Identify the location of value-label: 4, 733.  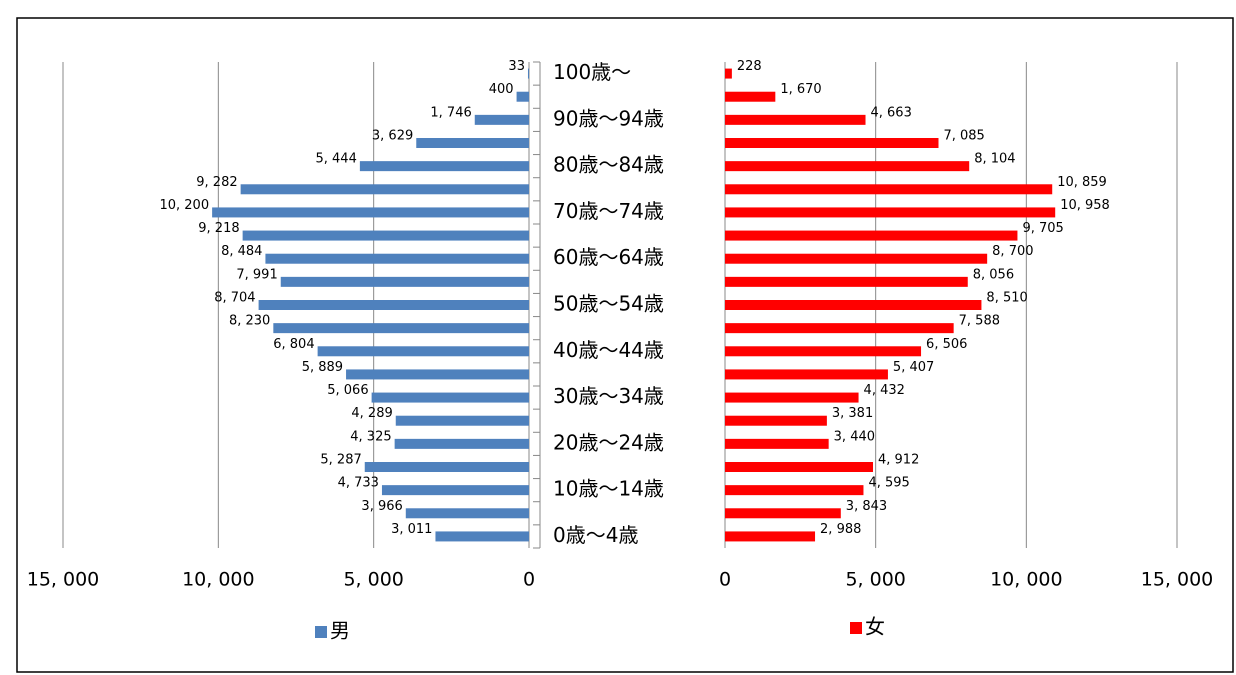
(358, 483).